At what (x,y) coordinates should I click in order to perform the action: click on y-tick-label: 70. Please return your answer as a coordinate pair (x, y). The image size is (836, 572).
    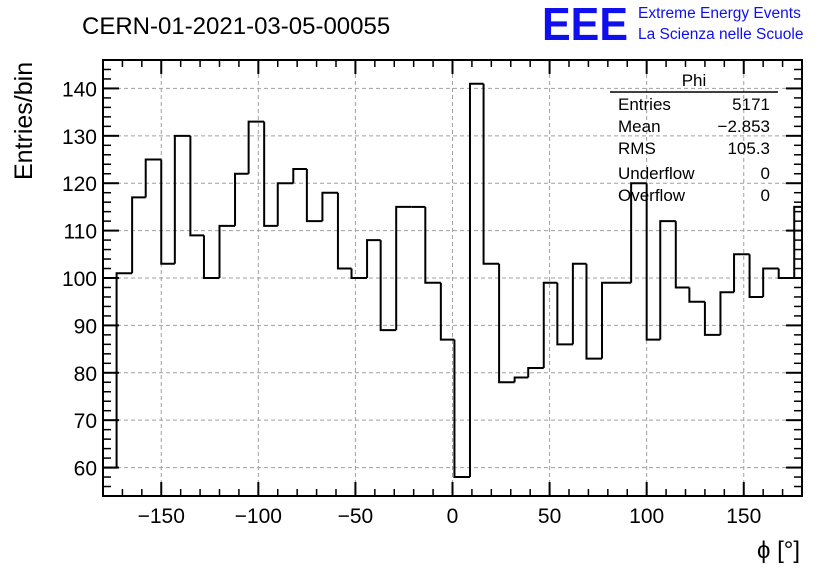
    Looking at the image, I should click on (85, 421).